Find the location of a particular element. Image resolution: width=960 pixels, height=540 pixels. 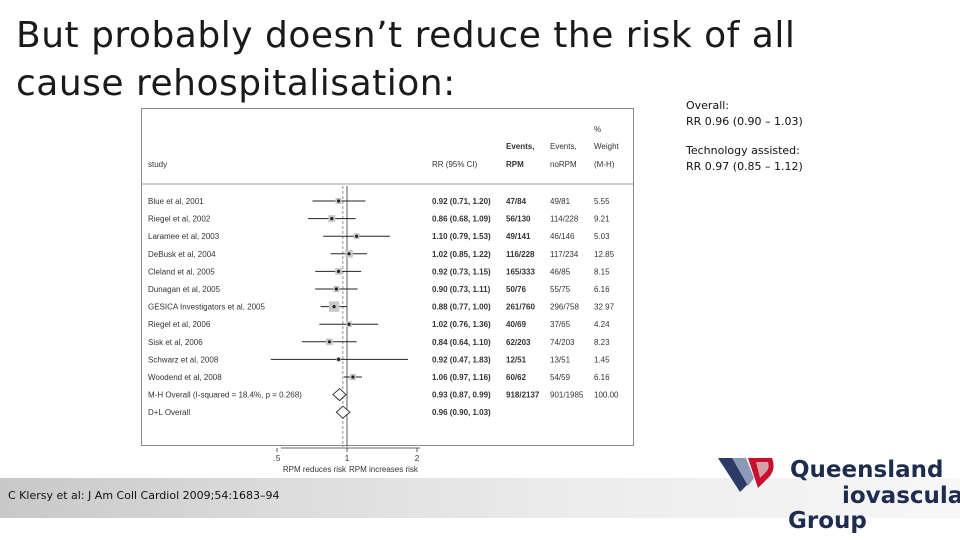

weight-value: 1.45 is located at coordinates (602, 359).